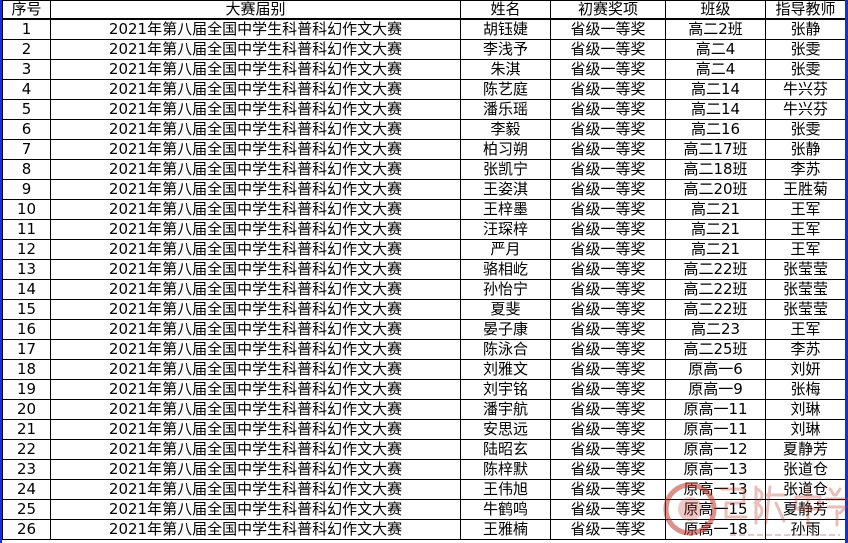 The height and width of the screenshot is (543, 848). What do you see at coordinates (26, 169) in the screenshot?
I see `cell-index: 8` at bounding box center [26, 169].